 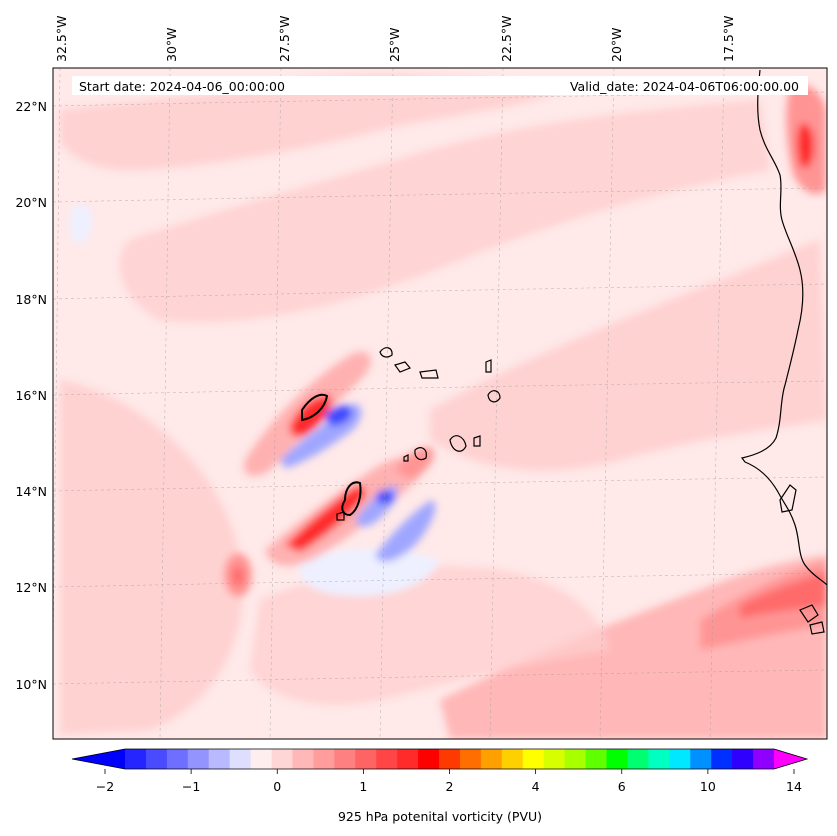 What do you see at coordinates (416, 370) in the screenshot?
I see `island-sao-nicolau` at bounding box center [416, 370].